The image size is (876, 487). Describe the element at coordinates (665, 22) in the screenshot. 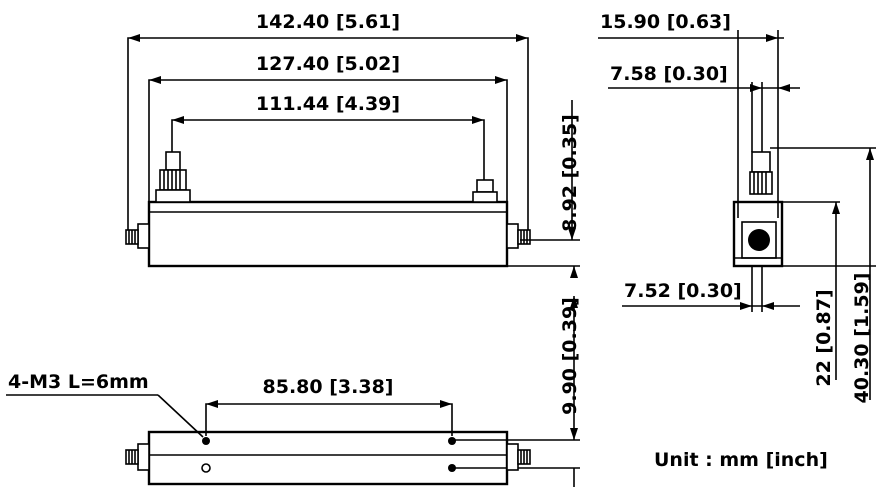

I see `side-width-label: 15.90 [0.63]` at that location.